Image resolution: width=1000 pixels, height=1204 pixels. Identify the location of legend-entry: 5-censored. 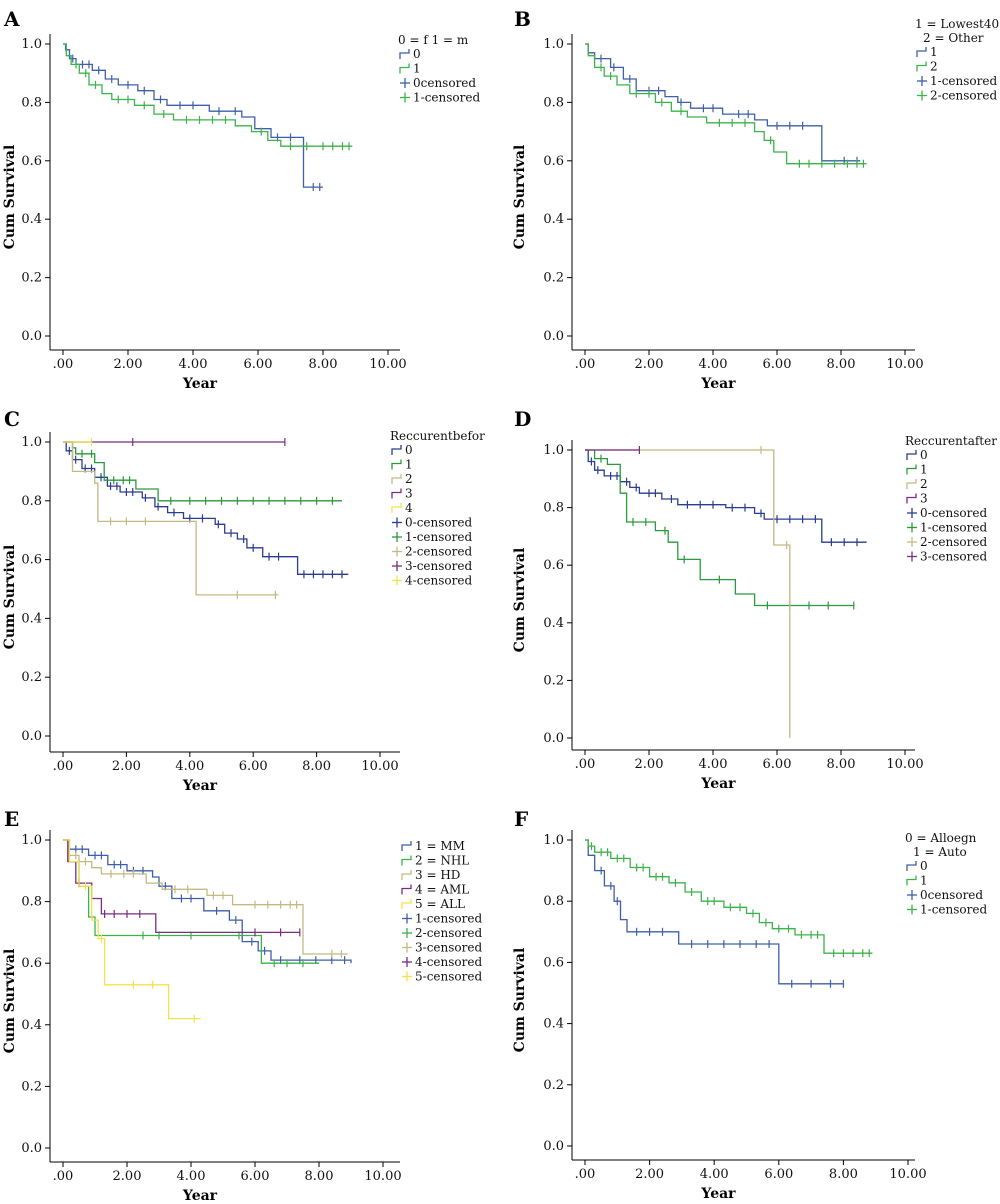
(448, 977).